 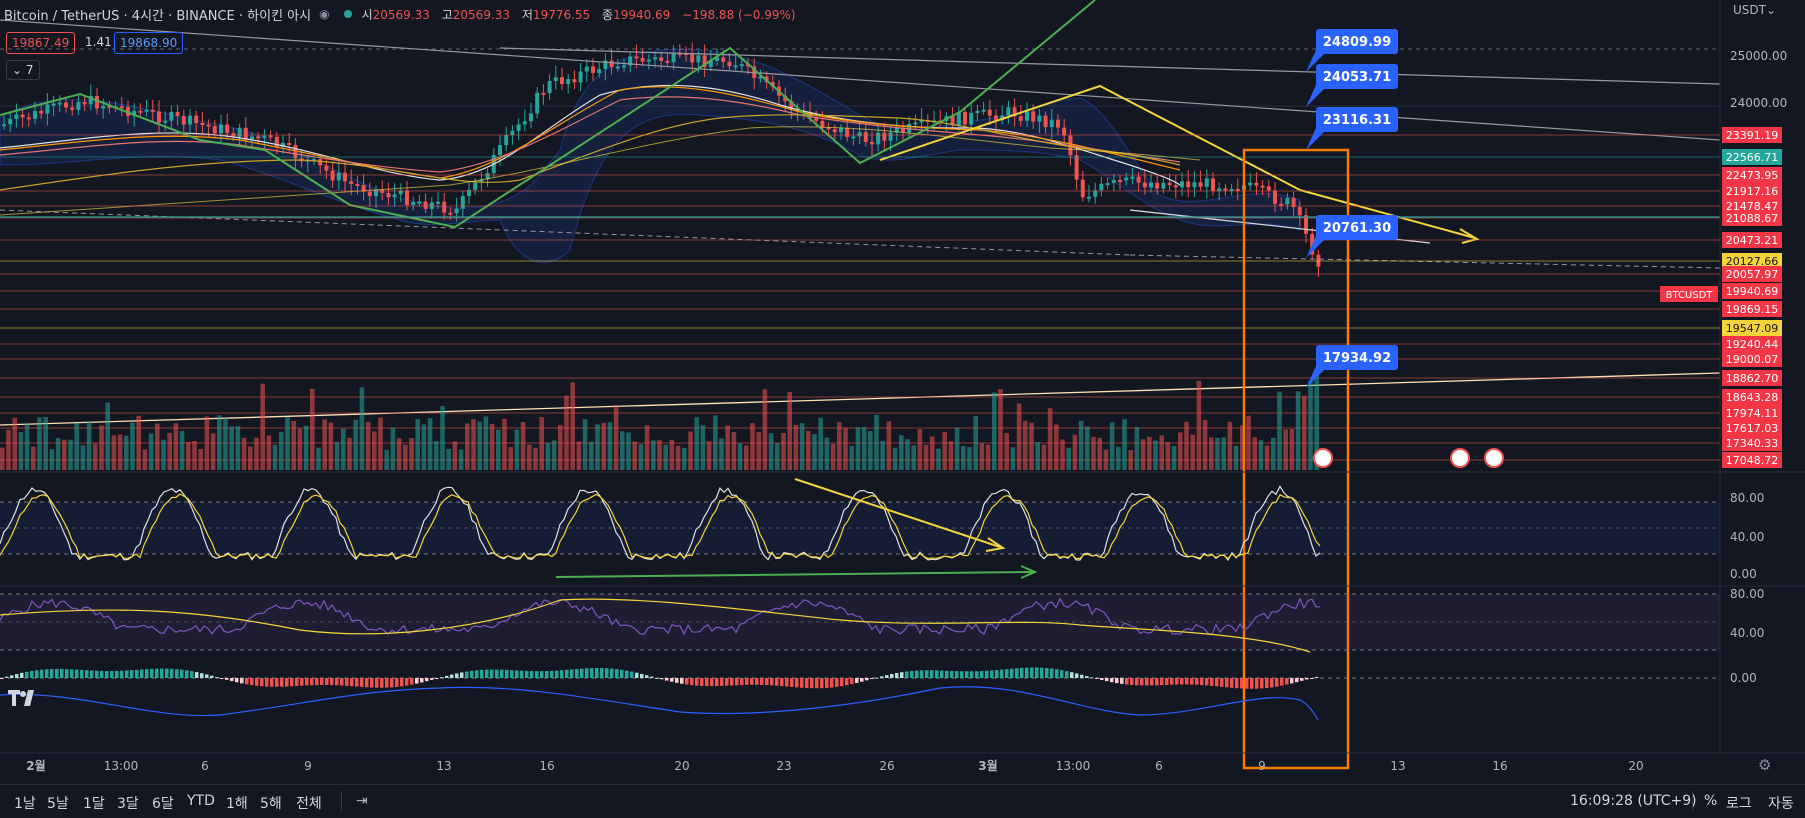 What do you see at coordinates (23, 70) in the screenshot?
I see `indicator-toggle: ⌄ 7` at bounding box center [23, 70].